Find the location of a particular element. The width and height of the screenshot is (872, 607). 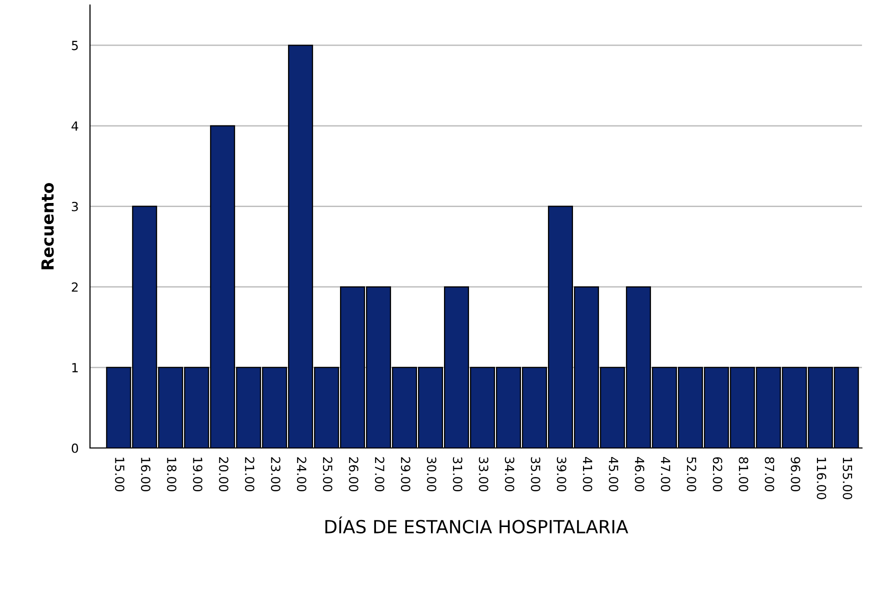

x-tick-label: 30.00 is located at coordinates (431, 474).